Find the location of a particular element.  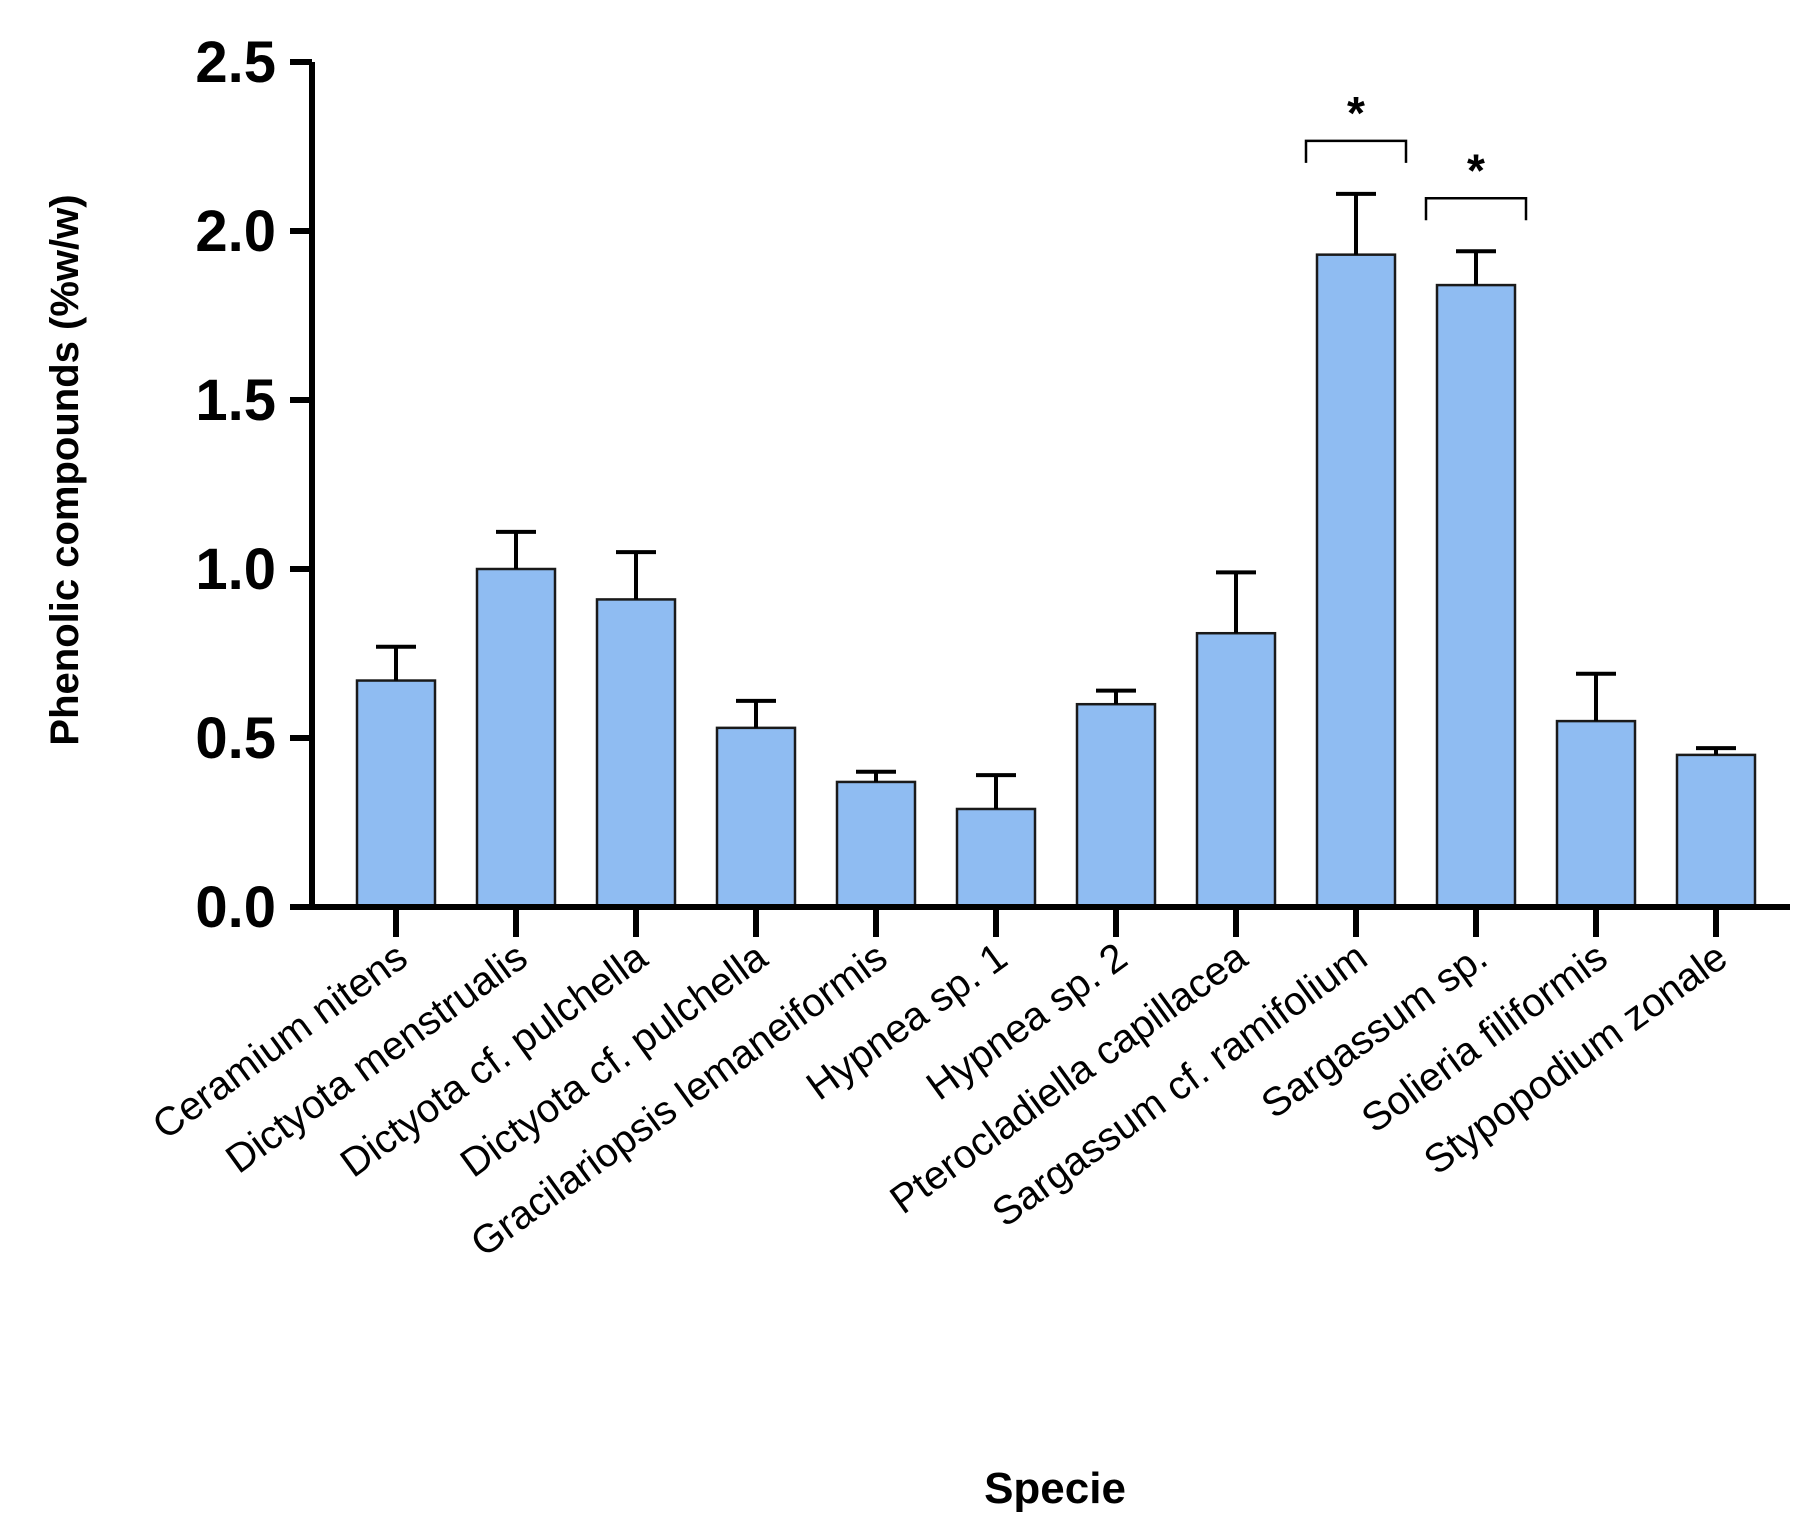

y-tick-label: 0.0 is located at coordinates (235, 907).